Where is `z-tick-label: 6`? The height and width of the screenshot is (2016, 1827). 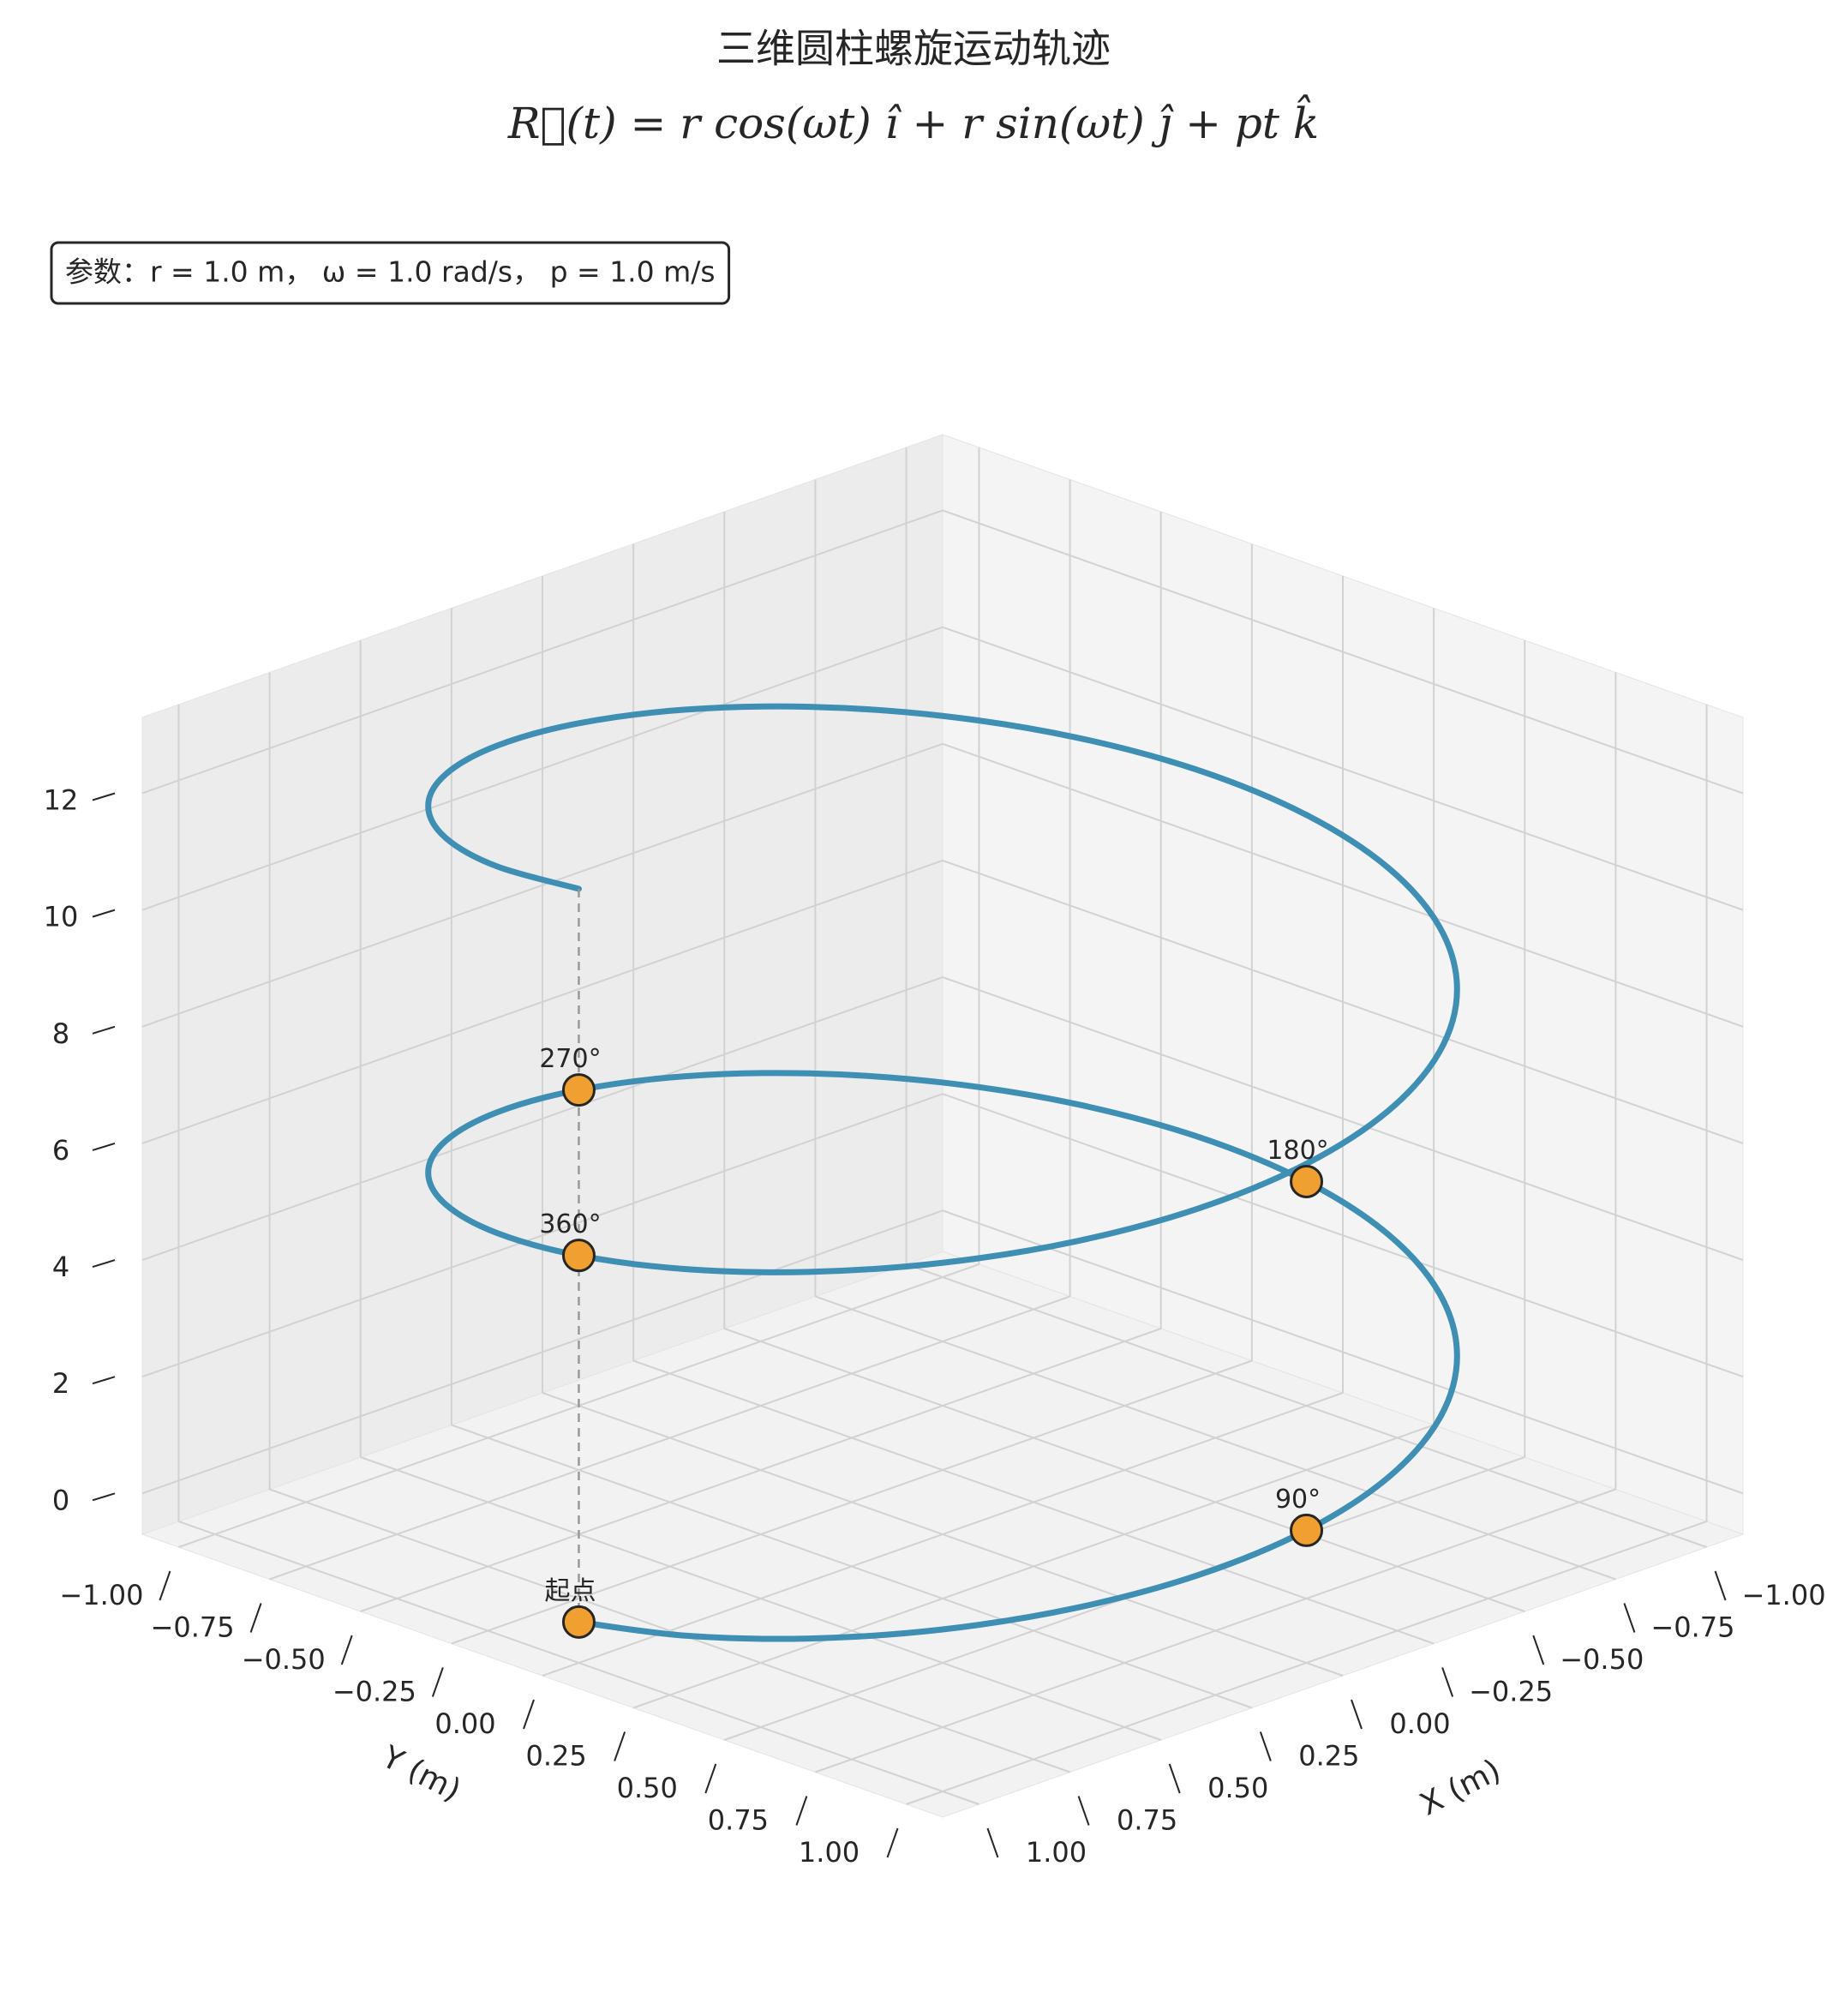
z-tick-label: 6 is located at coordinates (60, 1150).